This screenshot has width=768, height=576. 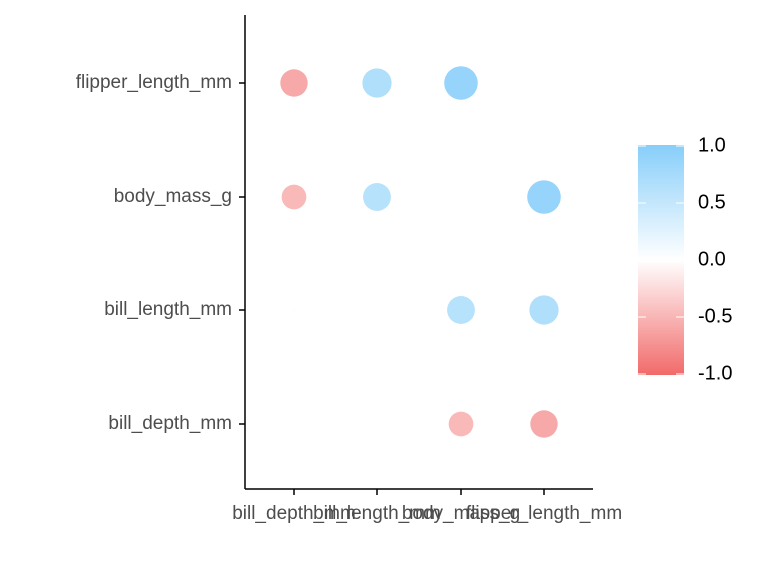 What do you see at coordinates (712, 202) in the screenshot?
I see `legend-label: 0.5` at bounding box center [712, 202].